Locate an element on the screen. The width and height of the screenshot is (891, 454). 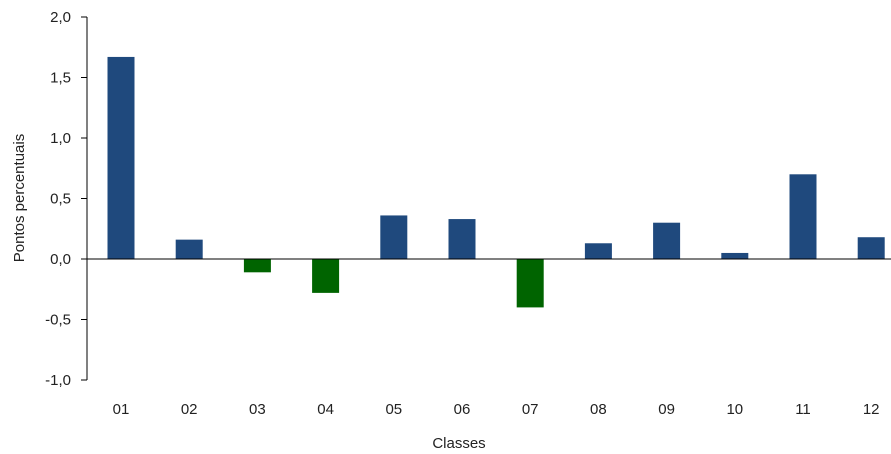
y-tick-label: 0,5 is located at coordinates (60, 199).